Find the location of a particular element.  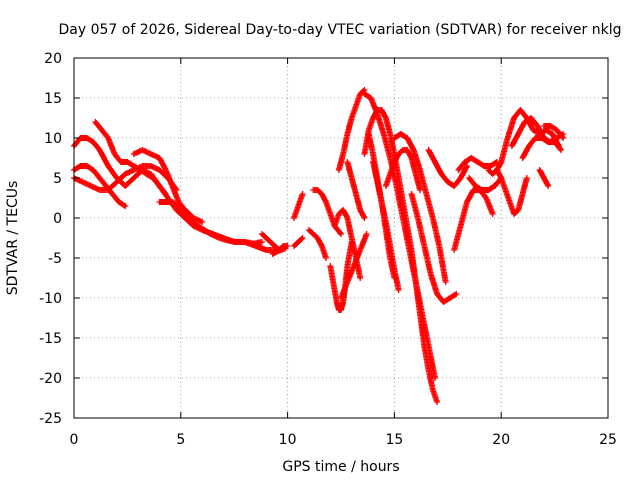

x-tick-label: 10 is located at coordinates (288, 440).